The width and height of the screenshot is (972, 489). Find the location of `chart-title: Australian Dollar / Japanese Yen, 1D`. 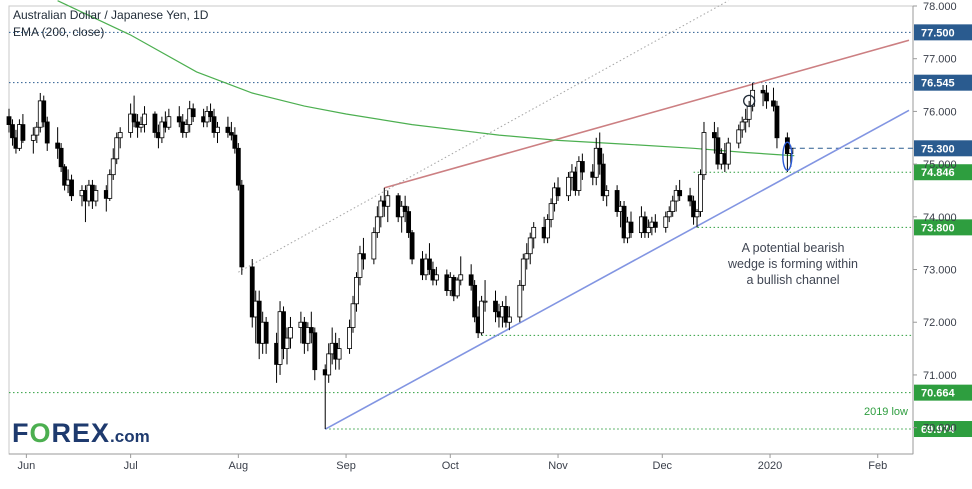

chart-title: Australian Dollar / Japanese Yen, 1D is located at coordinates (111, 15).